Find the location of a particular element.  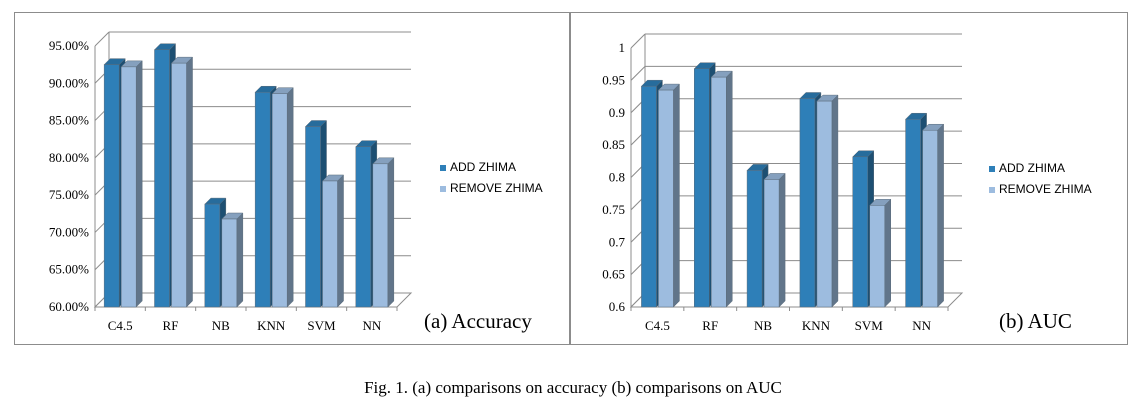

y-tick-label: 0.85 is located at coordinates (613, 144).